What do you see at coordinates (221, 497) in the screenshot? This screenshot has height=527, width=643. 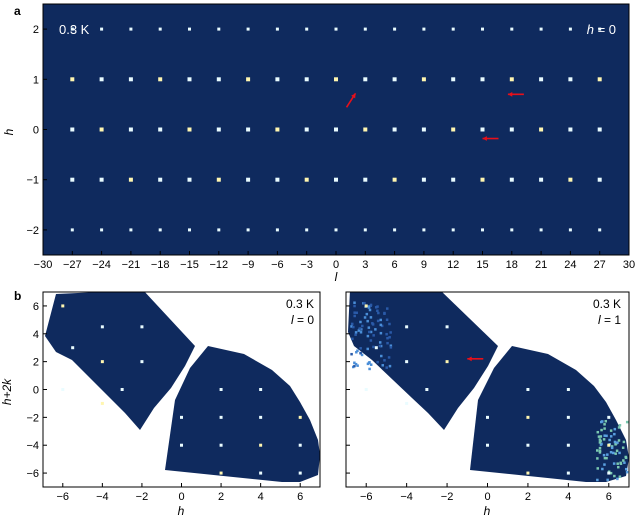 I see `x-tick-label: 2` at bounding box center [221, 497].